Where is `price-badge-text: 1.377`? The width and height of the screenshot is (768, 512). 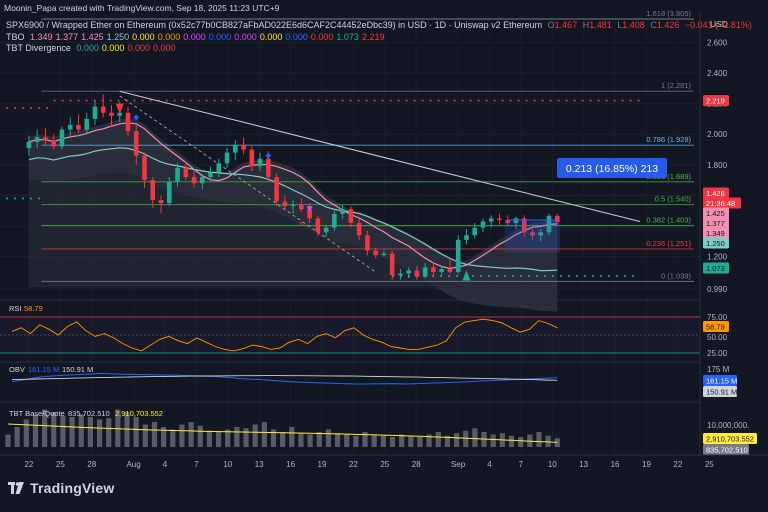
price-badge-text: 1.377 is located at coordinates (715, 223).